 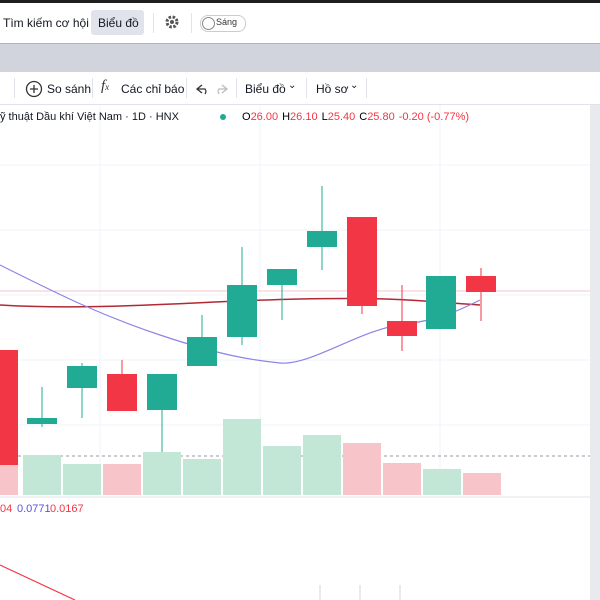 What do you see at coordinates (69, 89) in the screenshot?
I see `compare-button: So sánh` at bounding box center [69, 89].